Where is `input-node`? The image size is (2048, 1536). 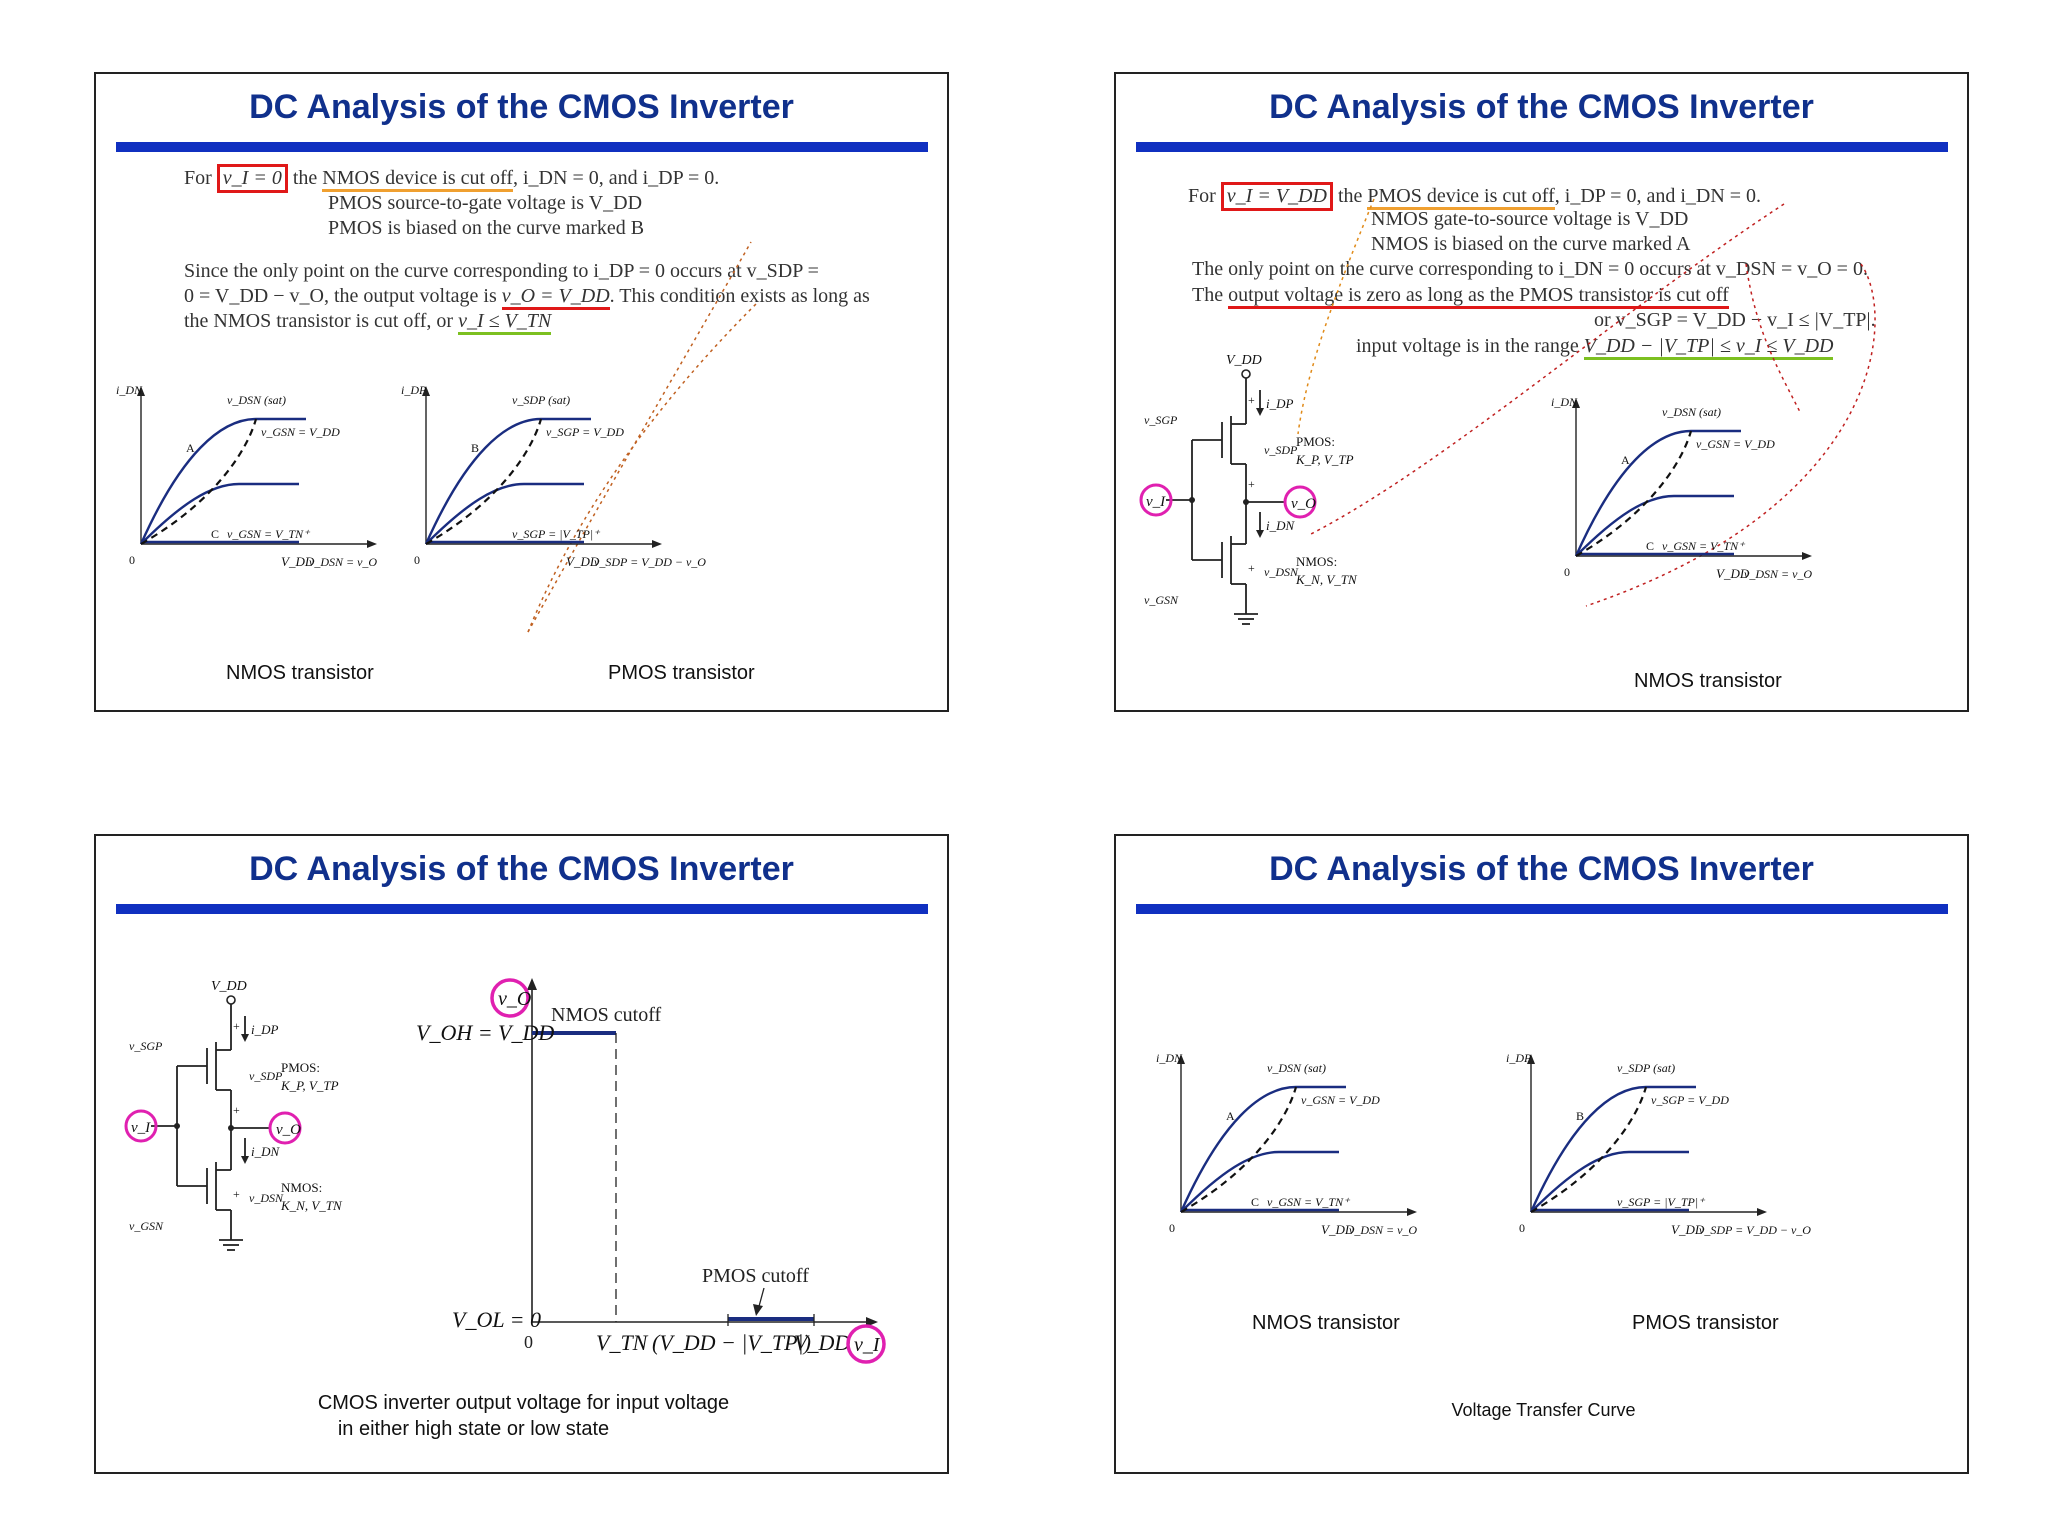
input-node is located at coordinates (1192, 500).